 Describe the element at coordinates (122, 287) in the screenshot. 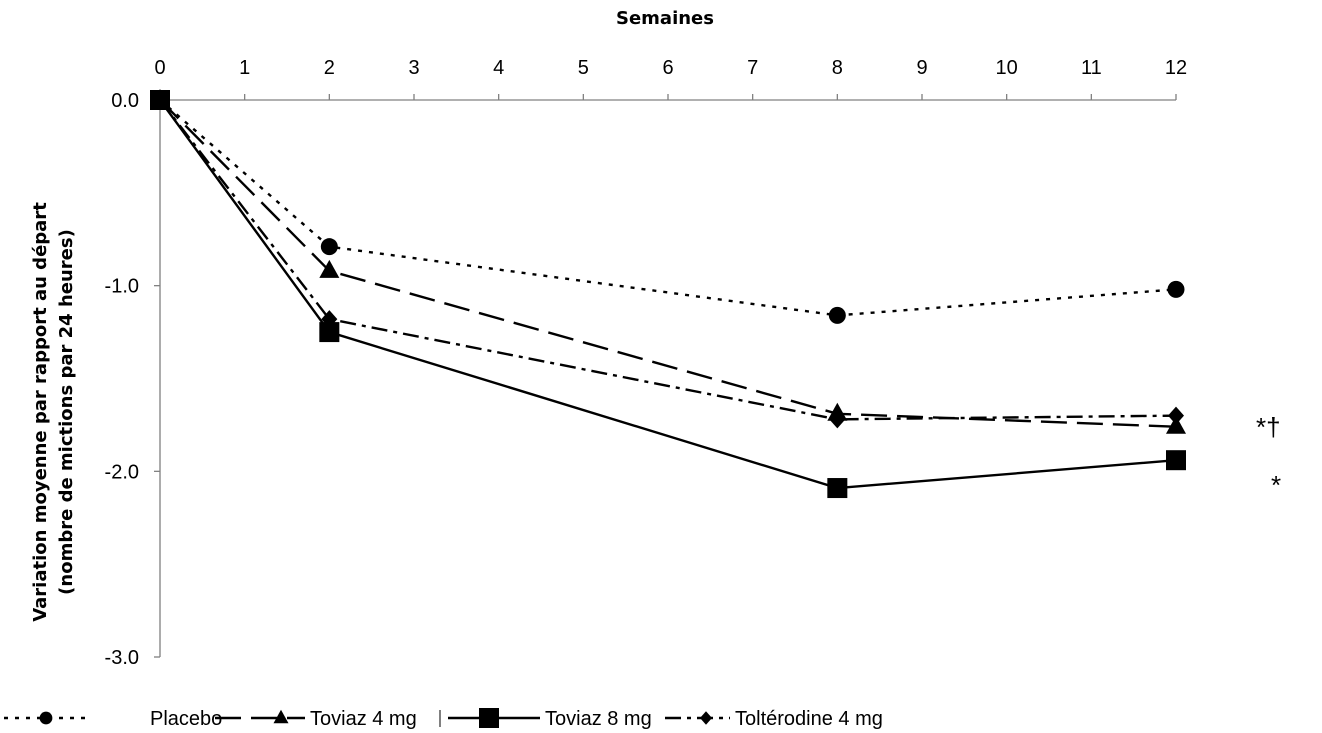

I see `y-tick-label: -1.0` at that location.